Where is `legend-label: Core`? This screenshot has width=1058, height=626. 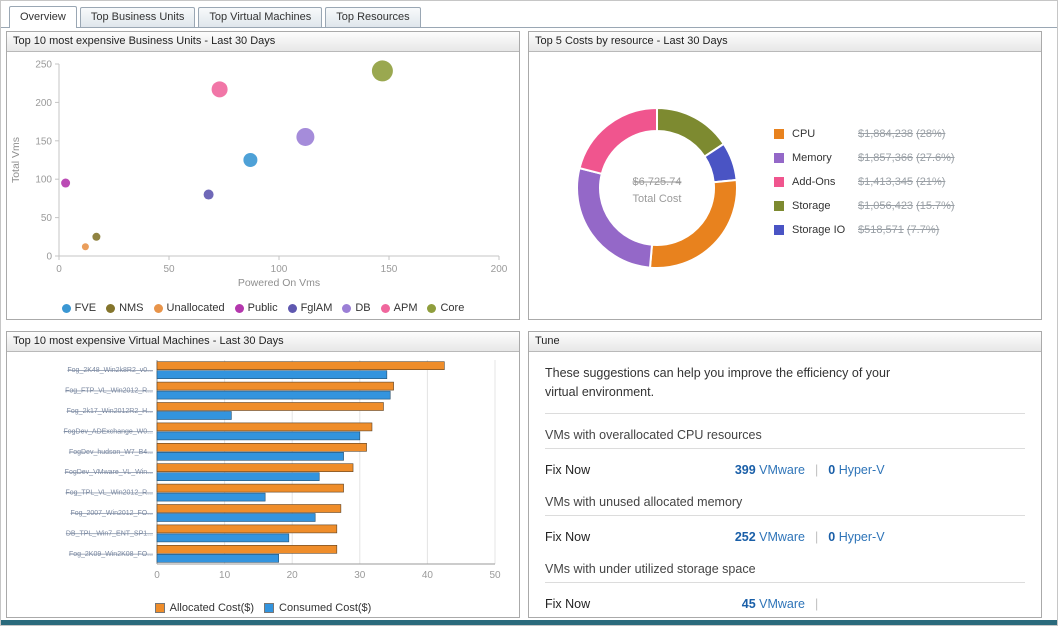
legend-label: Core is located at coordinates (452, 308).